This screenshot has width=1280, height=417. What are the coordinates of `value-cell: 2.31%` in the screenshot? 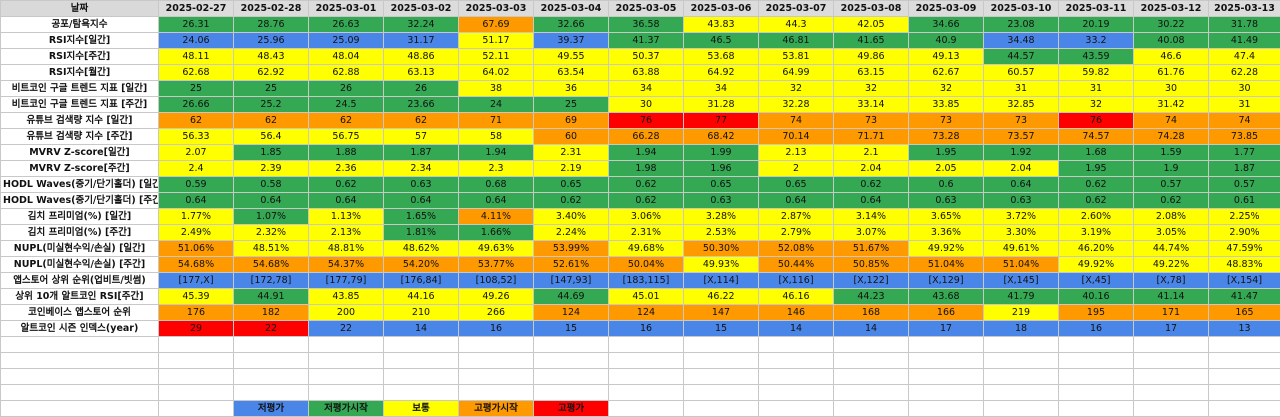 It's located at (646, 233).